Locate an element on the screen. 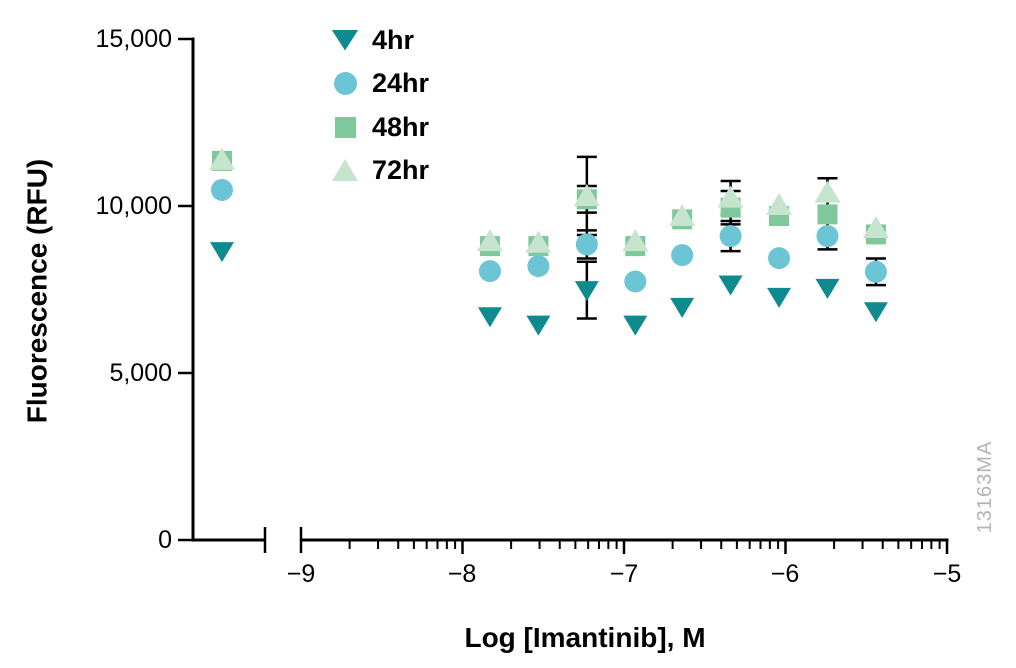 This screenshot has height=668, width=1016. square-marker-icon is located at coordinates (345, 127).